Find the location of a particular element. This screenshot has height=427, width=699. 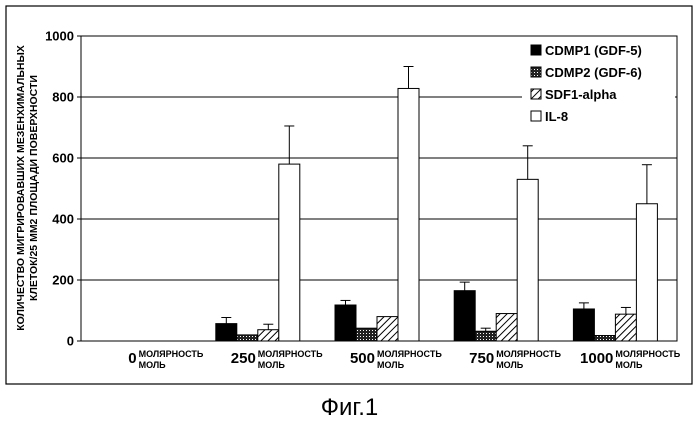

figure-caption: Фиг.1 is located at coordinates (349, 408).